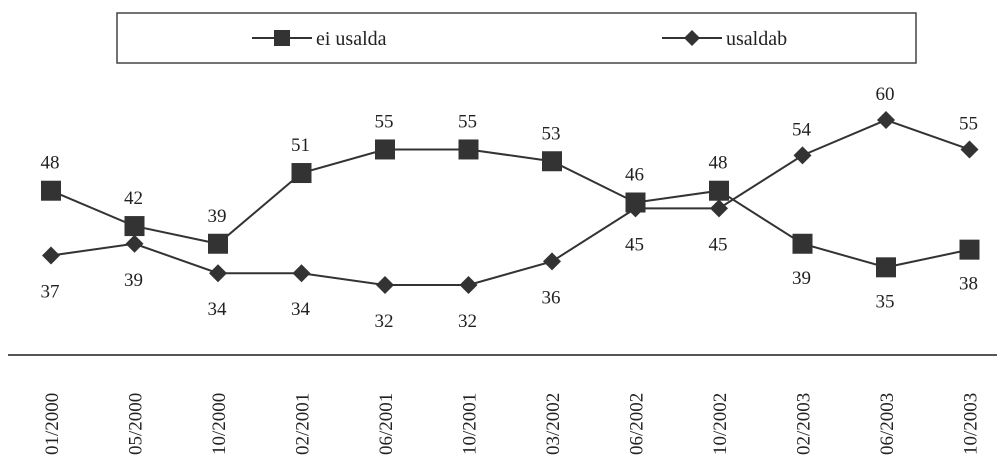 Image resolution: width=997 pixels, height=455 pixels. Describe the element at coordinates (300, 145) in the screenshot. I see `data-label-ei-usalda: 51` at that location.